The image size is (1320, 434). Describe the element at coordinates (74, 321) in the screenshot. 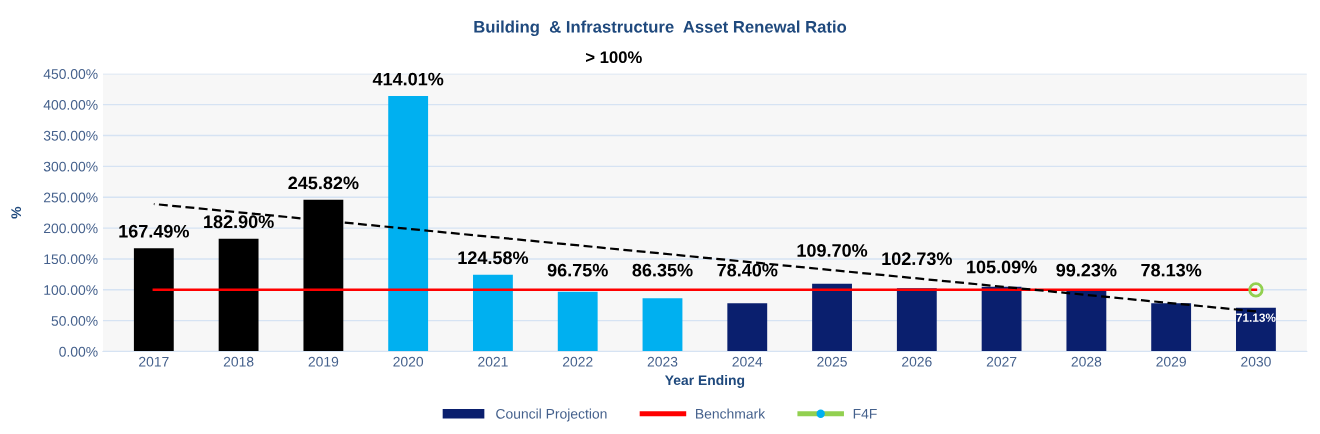

I see `y-tick-label: 50.00%` at that location.